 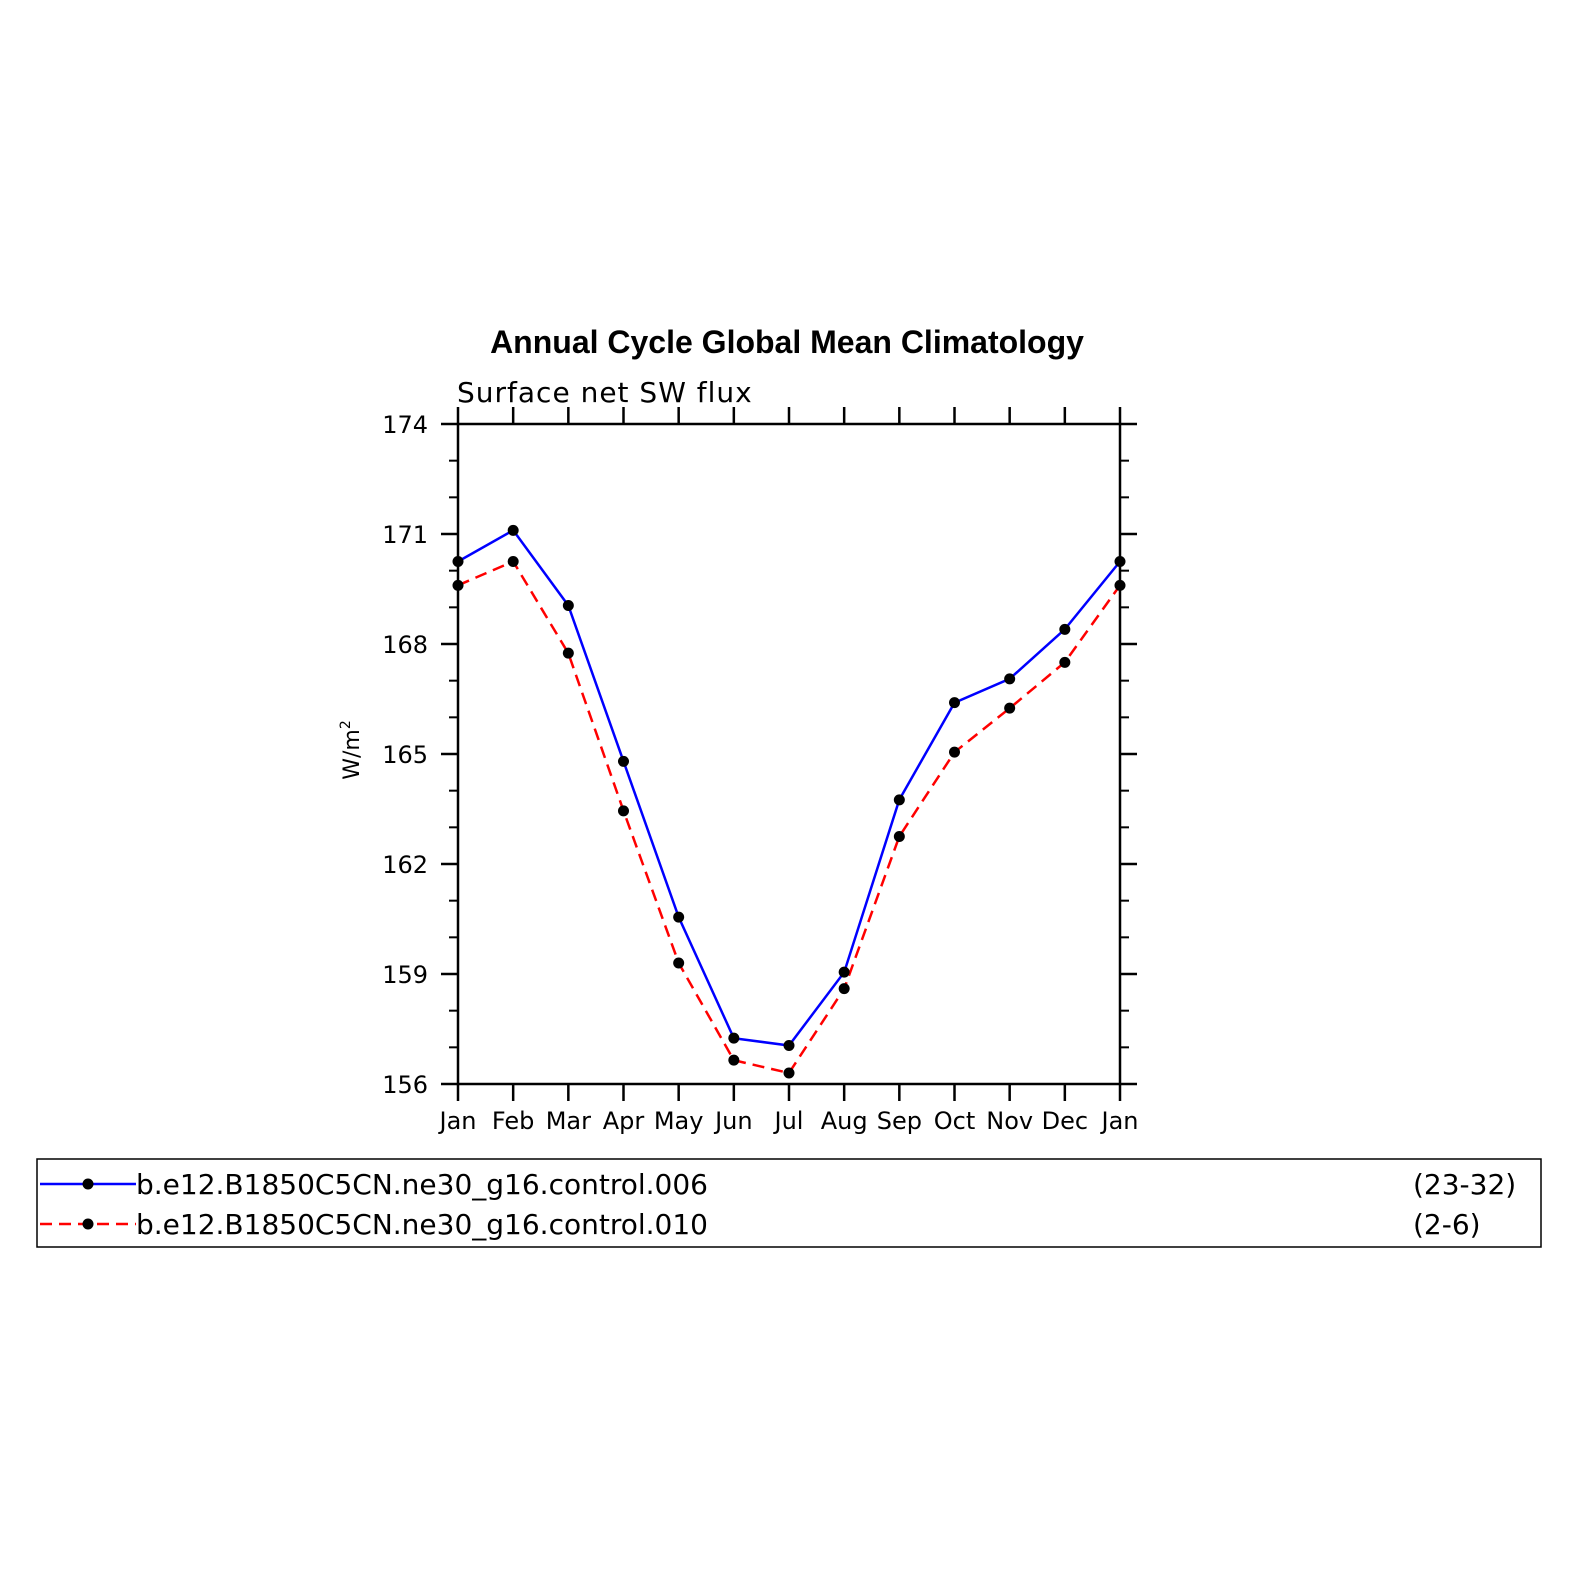 I want to click on x-tick-label: Nov, so click(x=1009, y=1121).